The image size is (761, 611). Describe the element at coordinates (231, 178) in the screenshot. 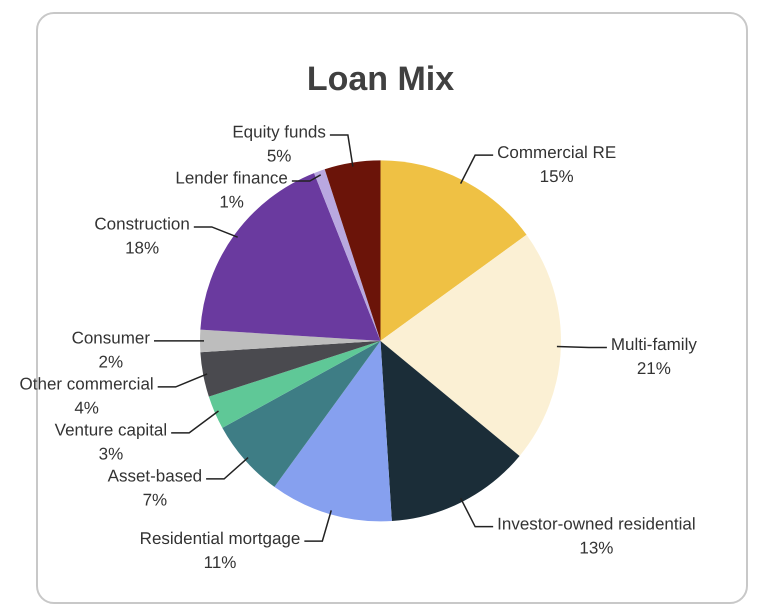

I see `slice-label: Lender finance` at that location.